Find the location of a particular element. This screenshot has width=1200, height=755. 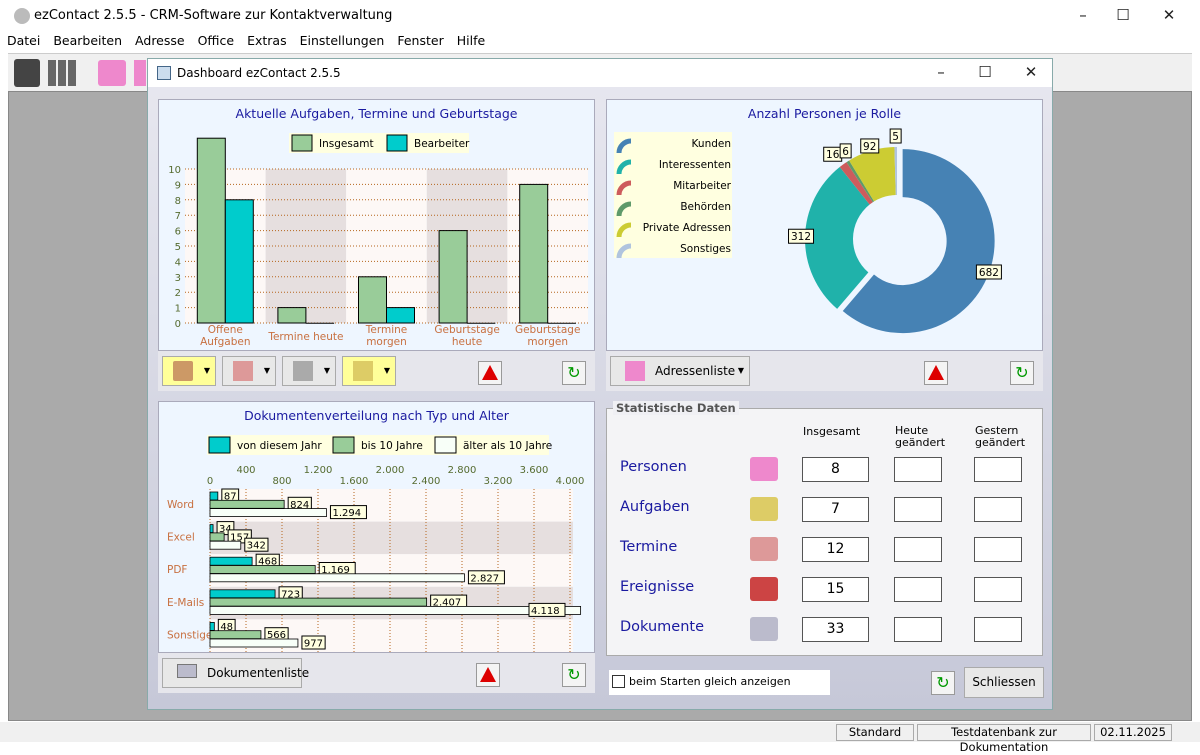

menu-fenster: Fenster is located at coordinates (420, 40).